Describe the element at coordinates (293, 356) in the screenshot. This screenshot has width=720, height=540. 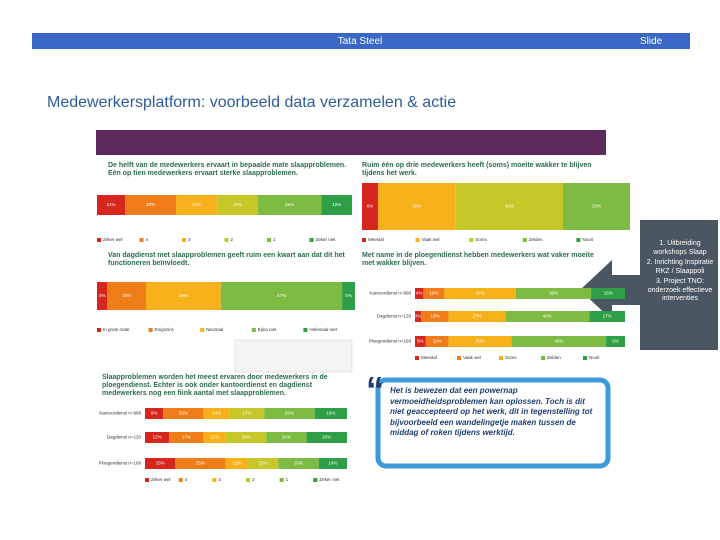
I see `note-box` at that location.